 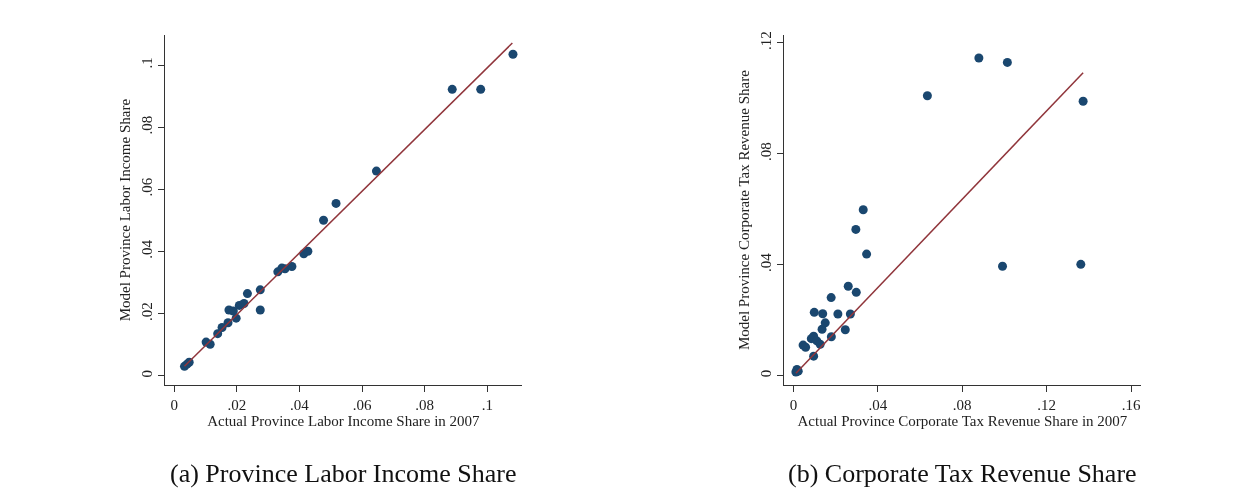 What do you see at coordinates (147, 63) in the screenshot?
I see `y-tick-label: .1` at bounding box center [147, 63].